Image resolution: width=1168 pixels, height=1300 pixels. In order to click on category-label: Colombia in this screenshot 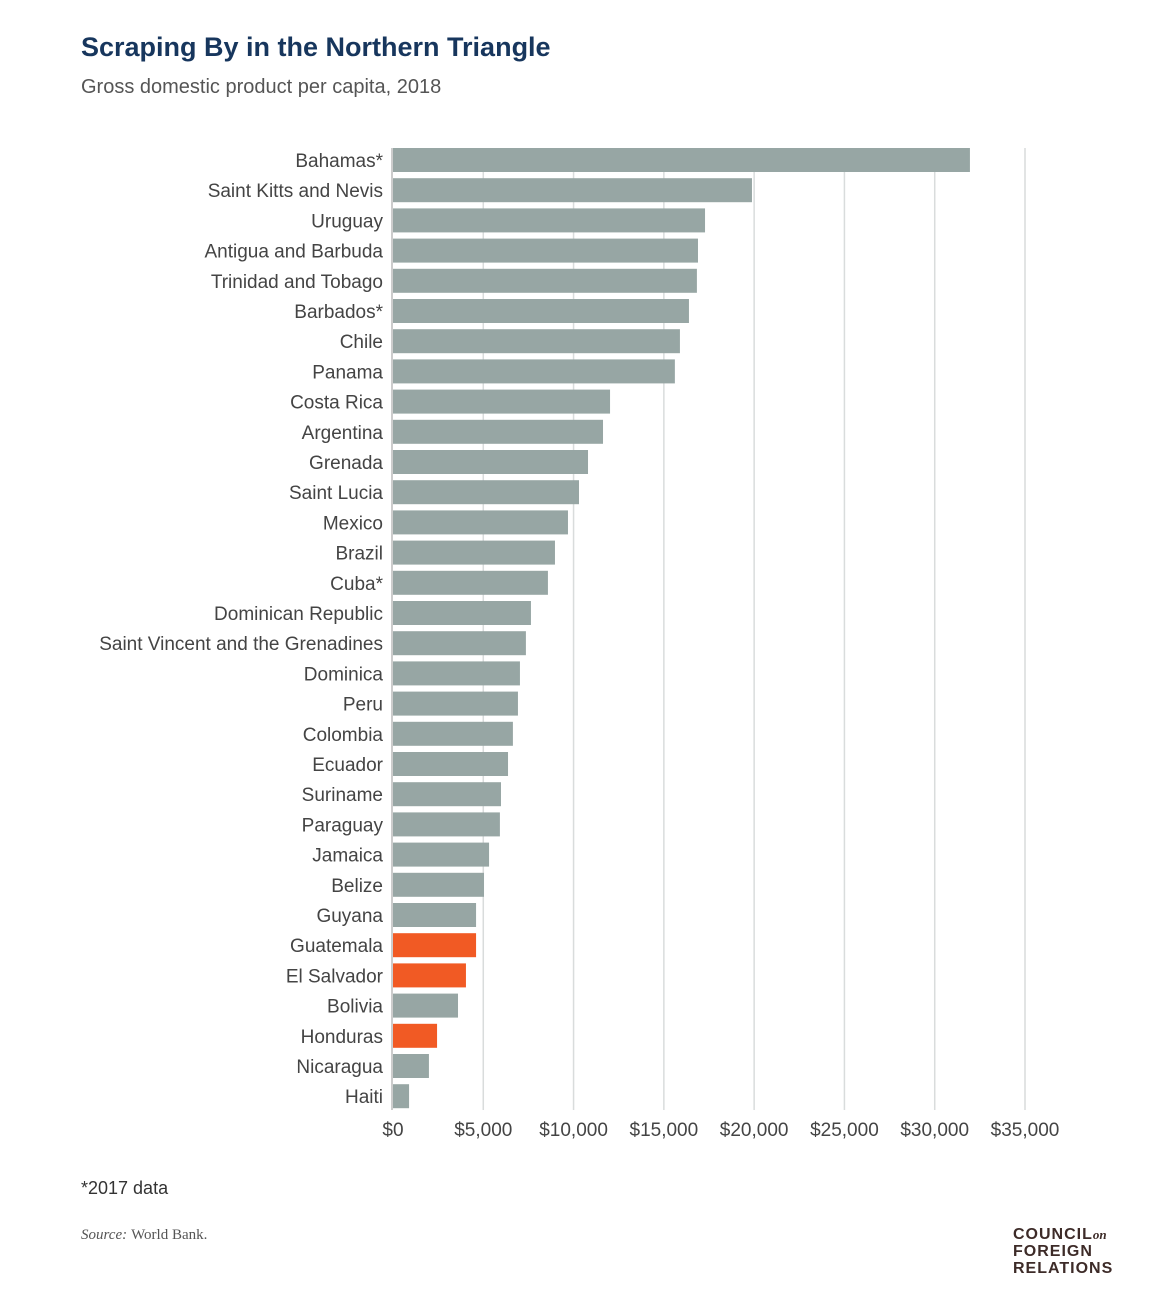, I will do `click(343, 735)`.